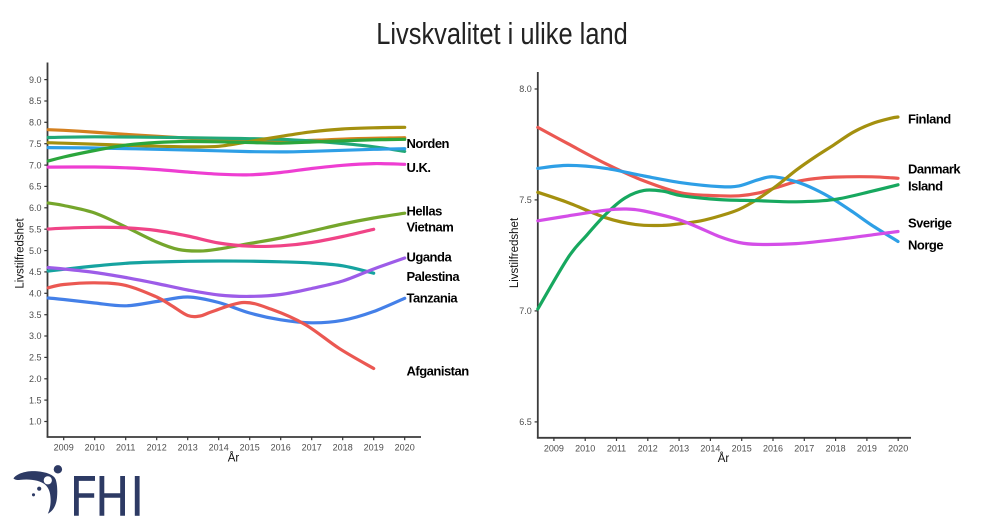 This screenshot has height=532, width=1000. I want to click on svg-text: 5.0, so click(35, 251).